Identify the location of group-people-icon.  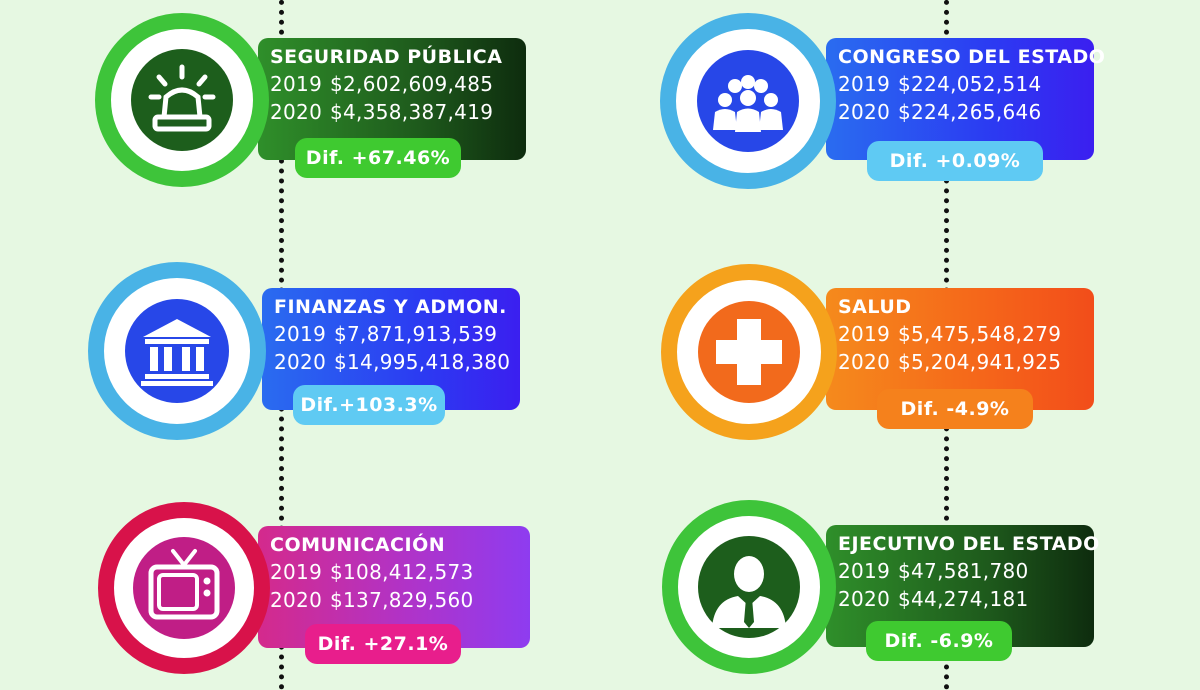
(748, 101).